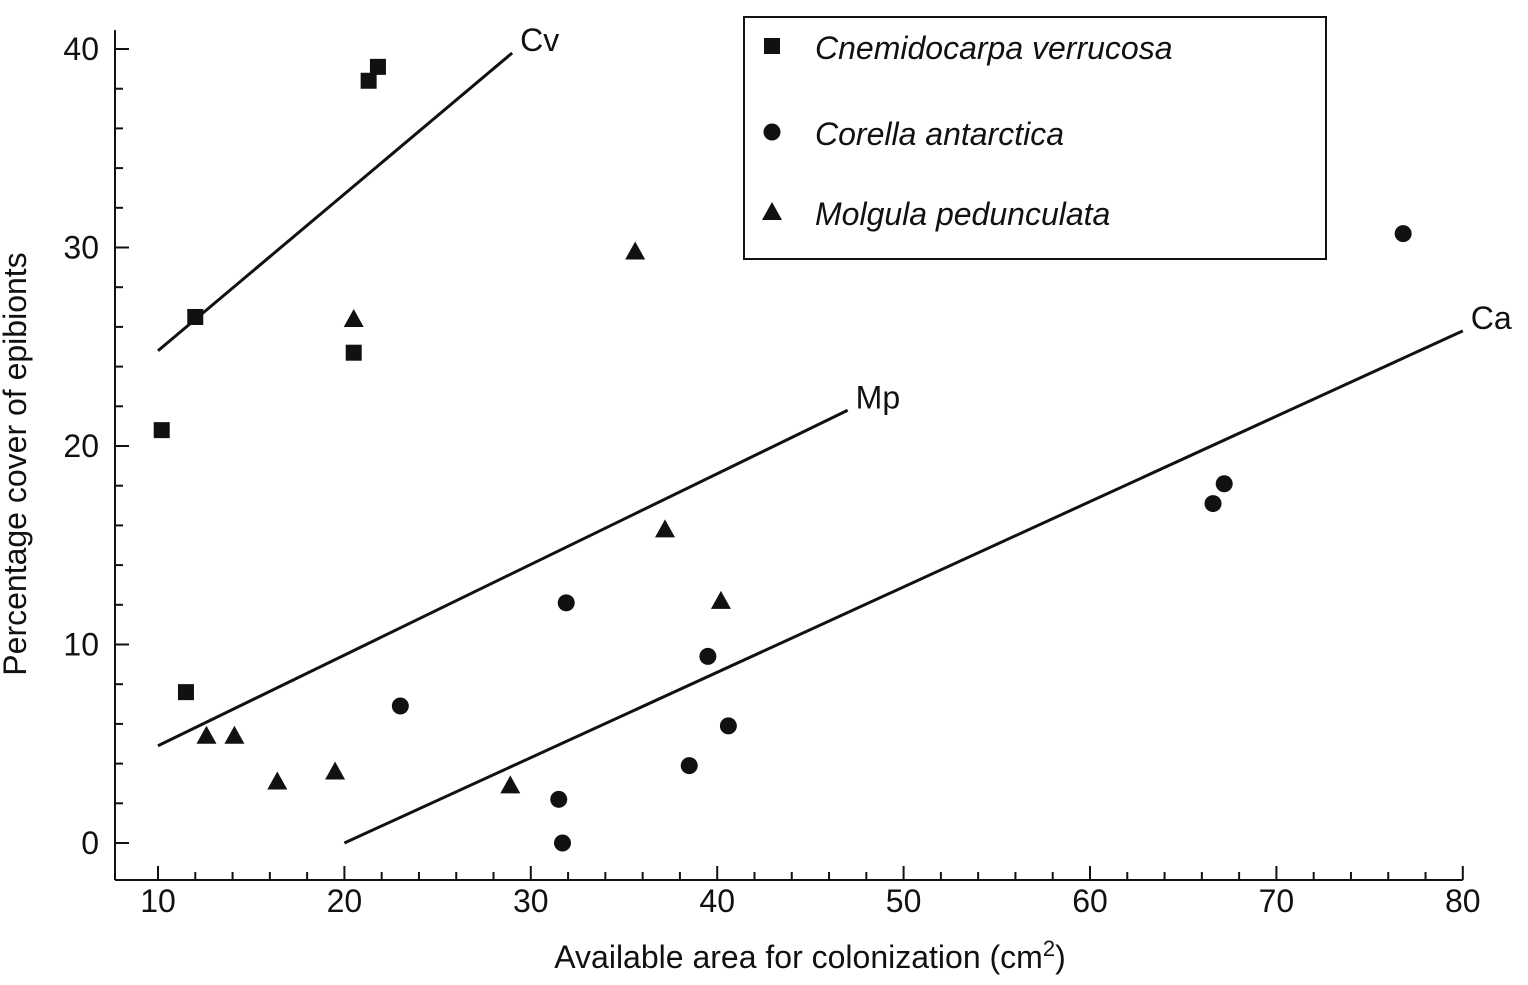  Describe the element at coordinates (531, 901) in the screenshot. I see `x-tick-label: 30` at that location.